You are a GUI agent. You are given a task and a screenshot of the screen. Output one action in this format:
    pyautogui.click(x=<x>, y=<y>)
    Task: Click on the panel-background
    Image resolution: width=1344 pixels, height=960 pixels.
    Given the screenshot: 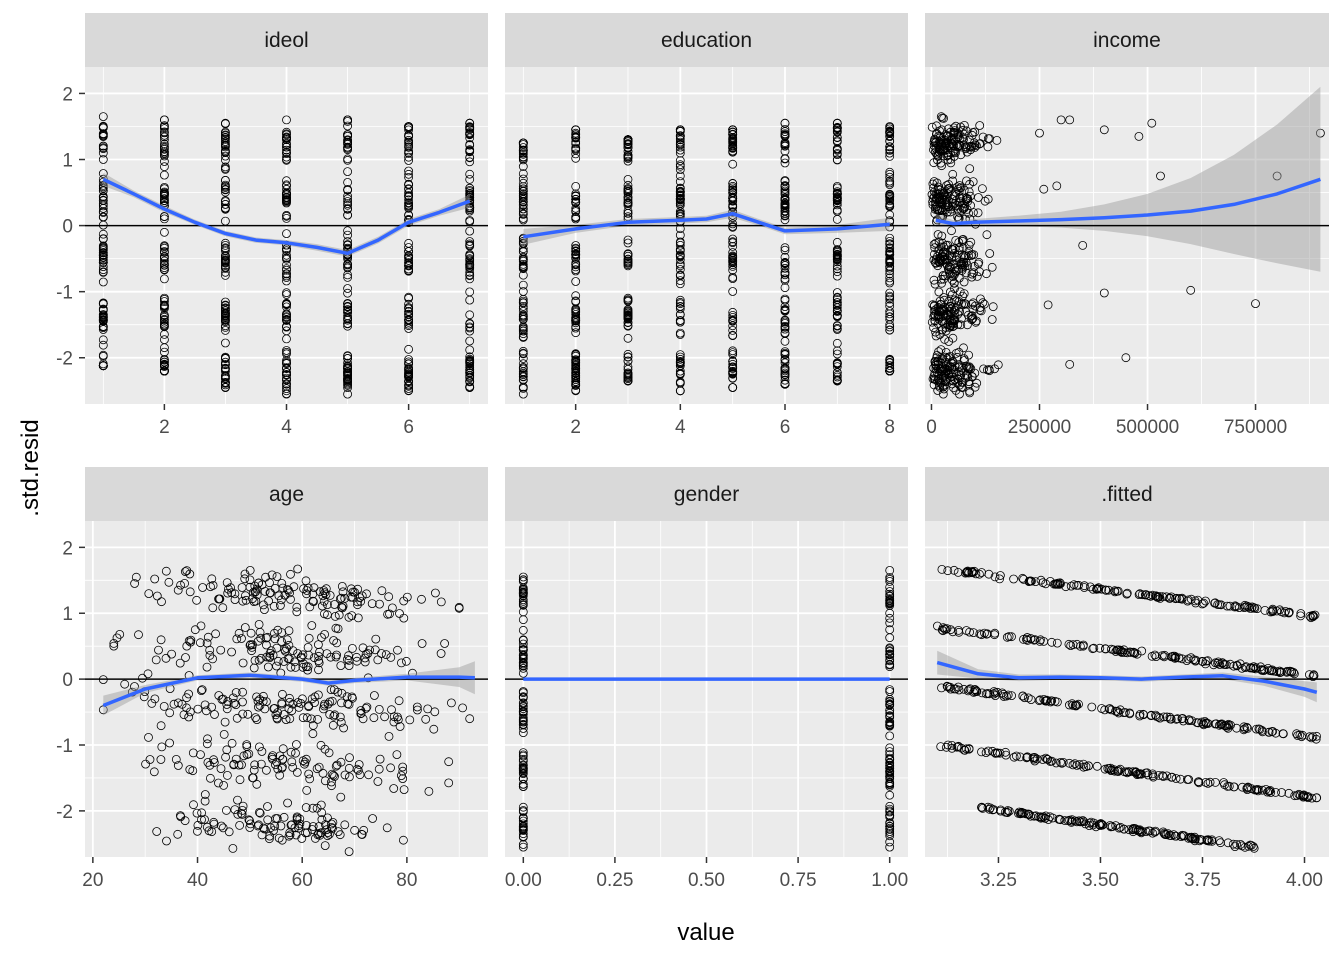 What is the action you would take?
    pyautogui.click(x=706, y=235)
    